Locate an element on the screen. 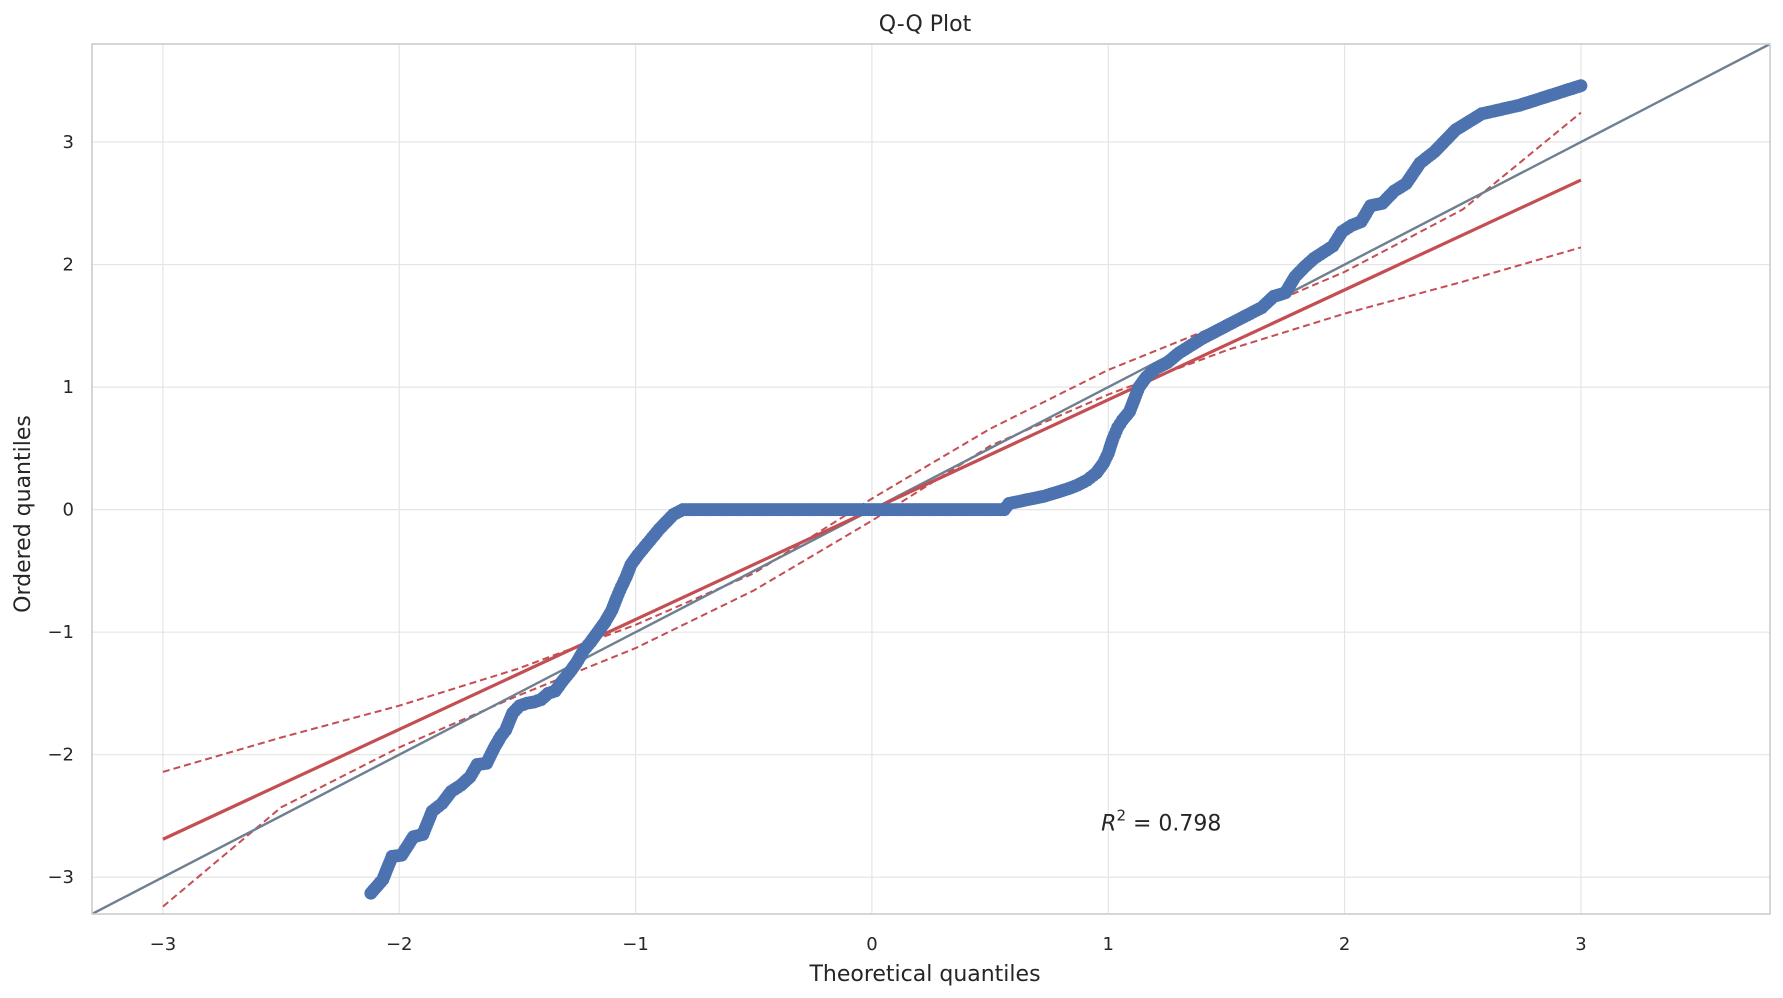 This screenshot has height=998, width=1783. y-tick-label: 3 is located at coordinates (68, 142).